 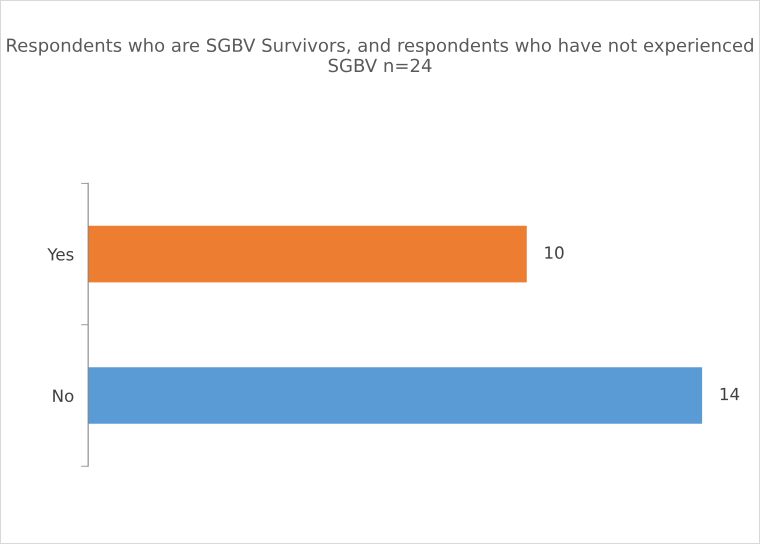 I want to click on data-label: 14, so click(x=730, y=394).